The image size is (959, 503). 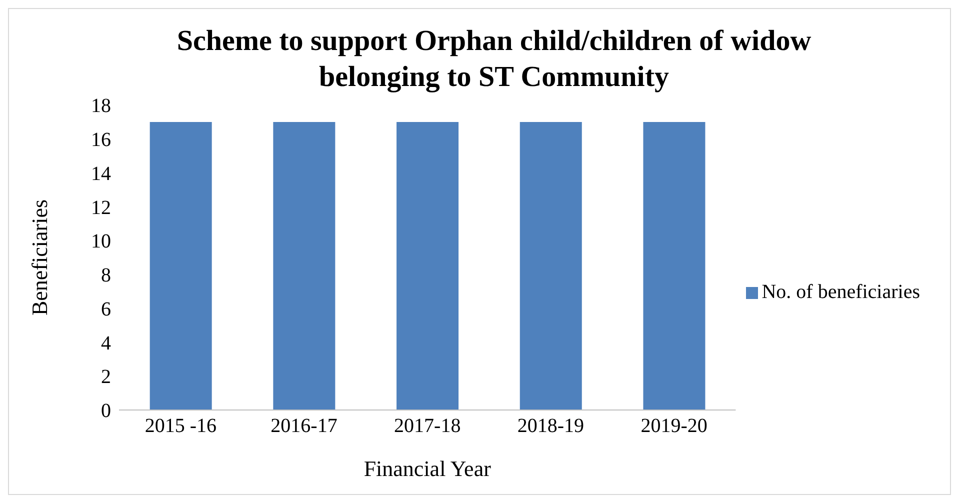 What do you see at coordinates (428, 468) in the screenshot?
I see `x-axis-title: Financial Year` at bounding box center [428, 468].